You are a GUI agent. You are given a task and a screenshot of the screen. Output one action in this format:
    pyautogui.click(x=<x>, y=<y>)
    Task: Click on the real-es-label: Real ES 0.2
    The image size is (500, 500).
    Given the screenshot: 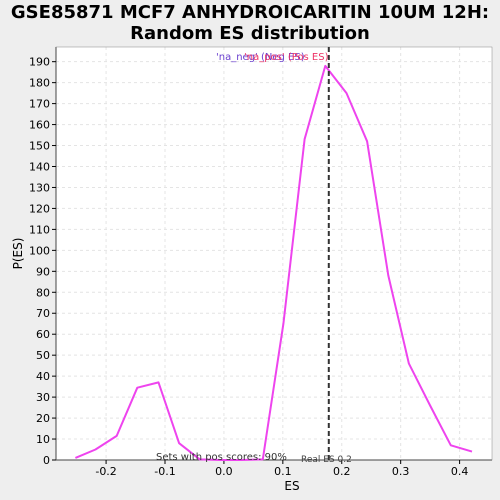 What is the action you would take?
    pyautogui.click(x=326, y=460)
    